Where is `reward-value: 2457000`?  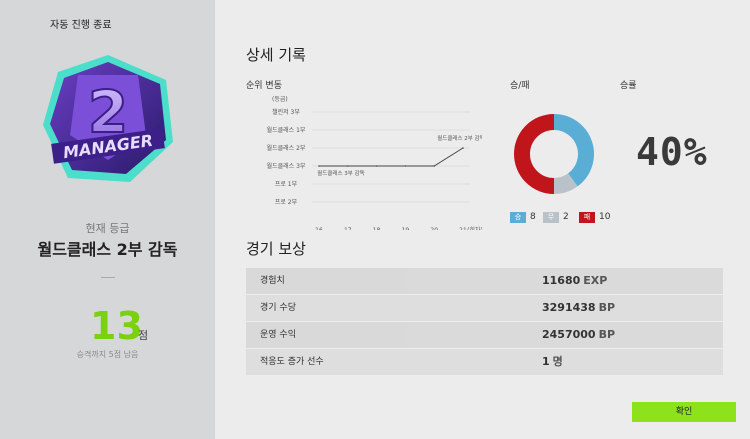 reward-value: 2457000 is located at coordinates (569, 334).